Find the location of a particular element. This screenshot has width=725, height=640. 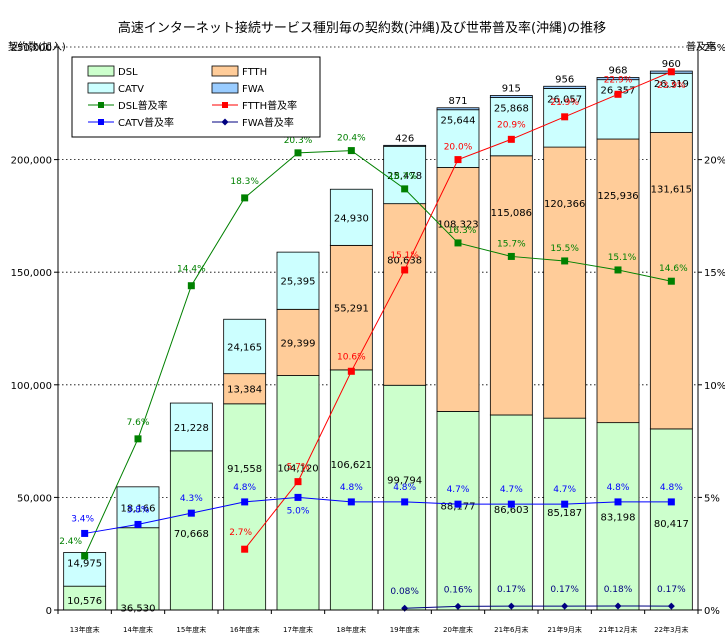

y-left-tick-label: 200,000 is located at coordinates (31, 161).